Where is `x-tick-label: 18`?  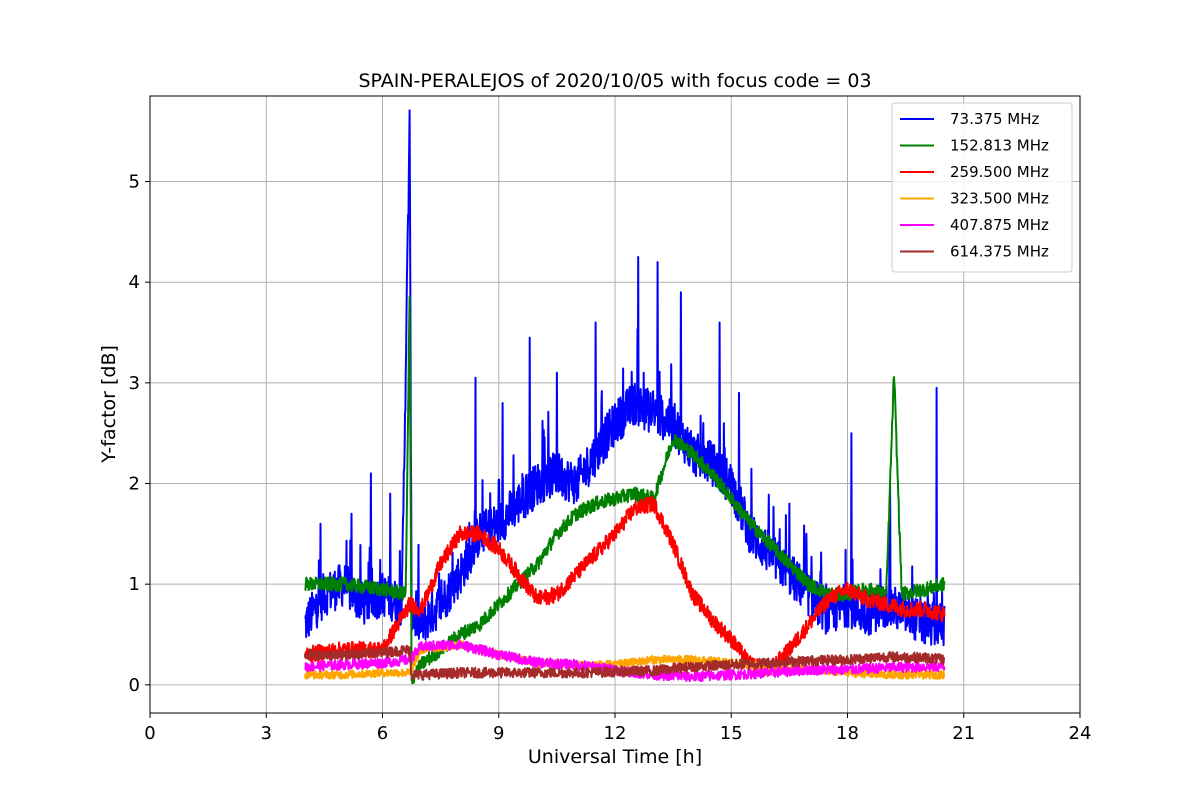 x-tick-label: 18 is located at coordinates (847, 733).